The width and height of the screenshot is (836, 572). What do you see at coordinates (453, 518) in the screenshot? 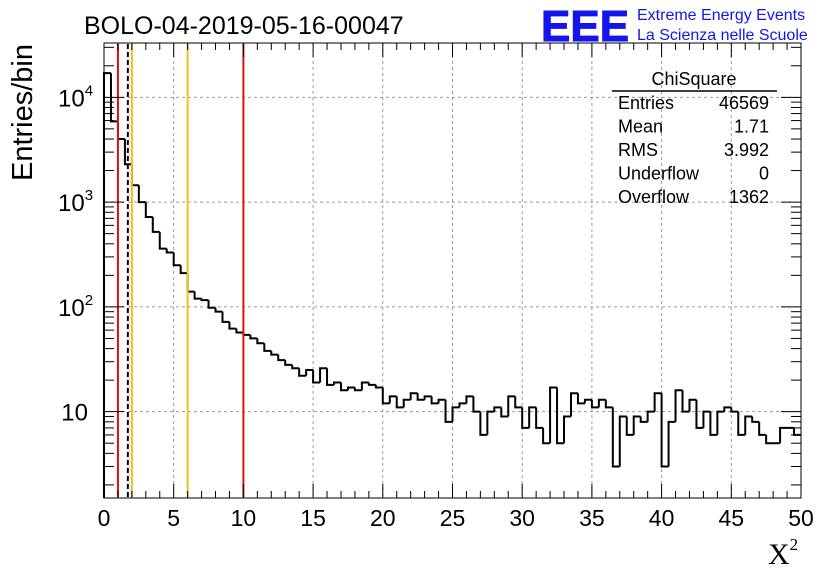
I see `x-tick-label: 25` at bounding box center [453, 518].